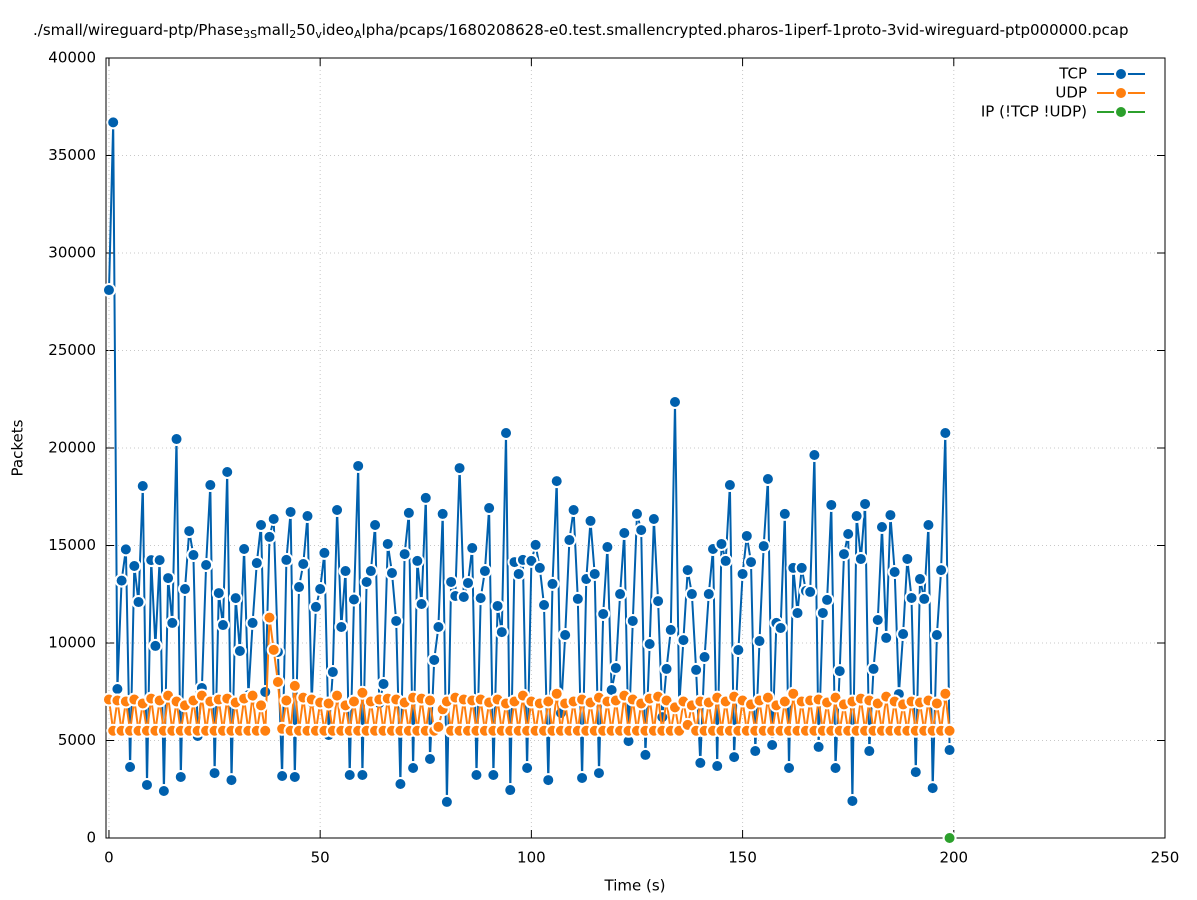 The width and height of the screenshot is (1197, 900). Describe the element at coordinates (338, 30) in the screenshot. I see `title-part: ideo` at that location.